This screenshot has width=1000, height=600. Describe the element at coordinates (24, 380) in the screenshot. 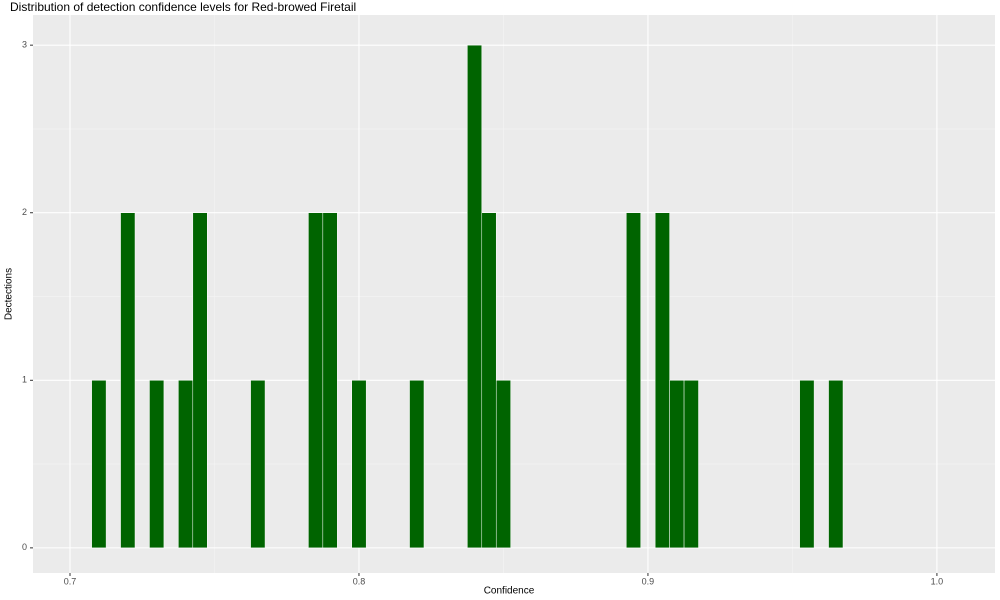

I see `y-tick-label: 1` at that location.